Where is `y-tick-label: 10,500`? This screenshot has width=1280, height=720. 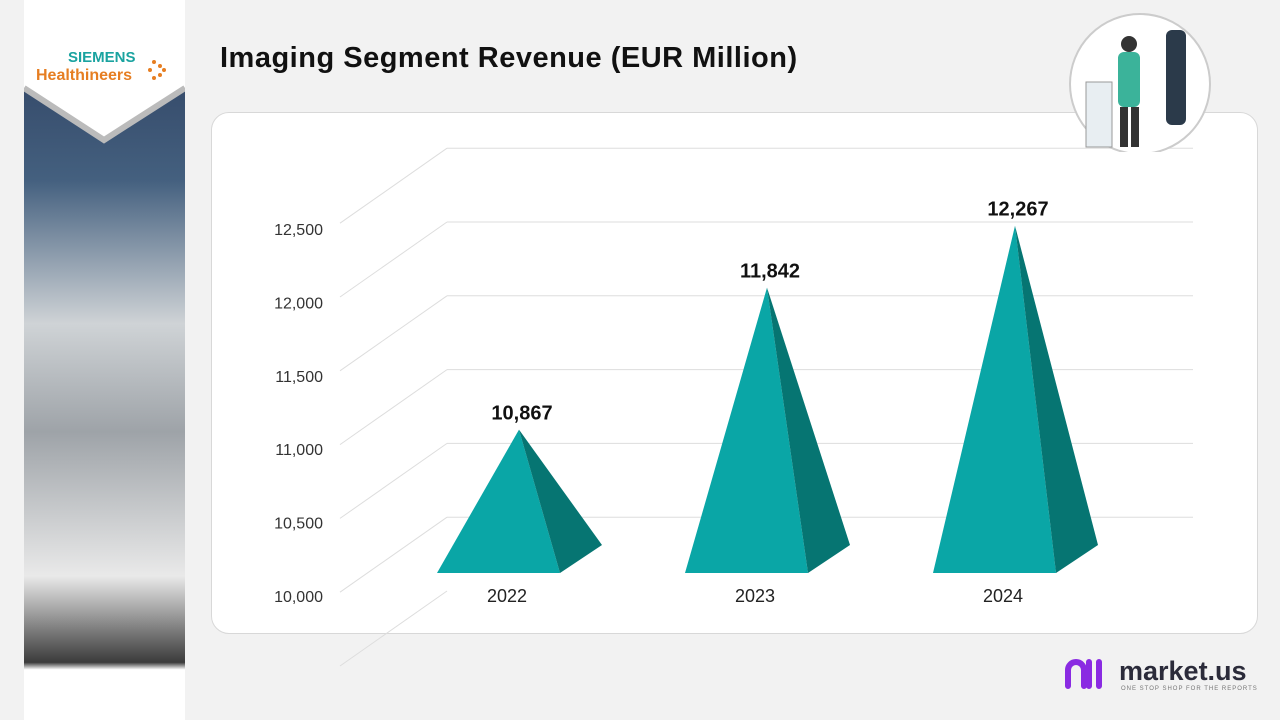
y-tick-label: 10,500 is located at coordinates (298, 524).